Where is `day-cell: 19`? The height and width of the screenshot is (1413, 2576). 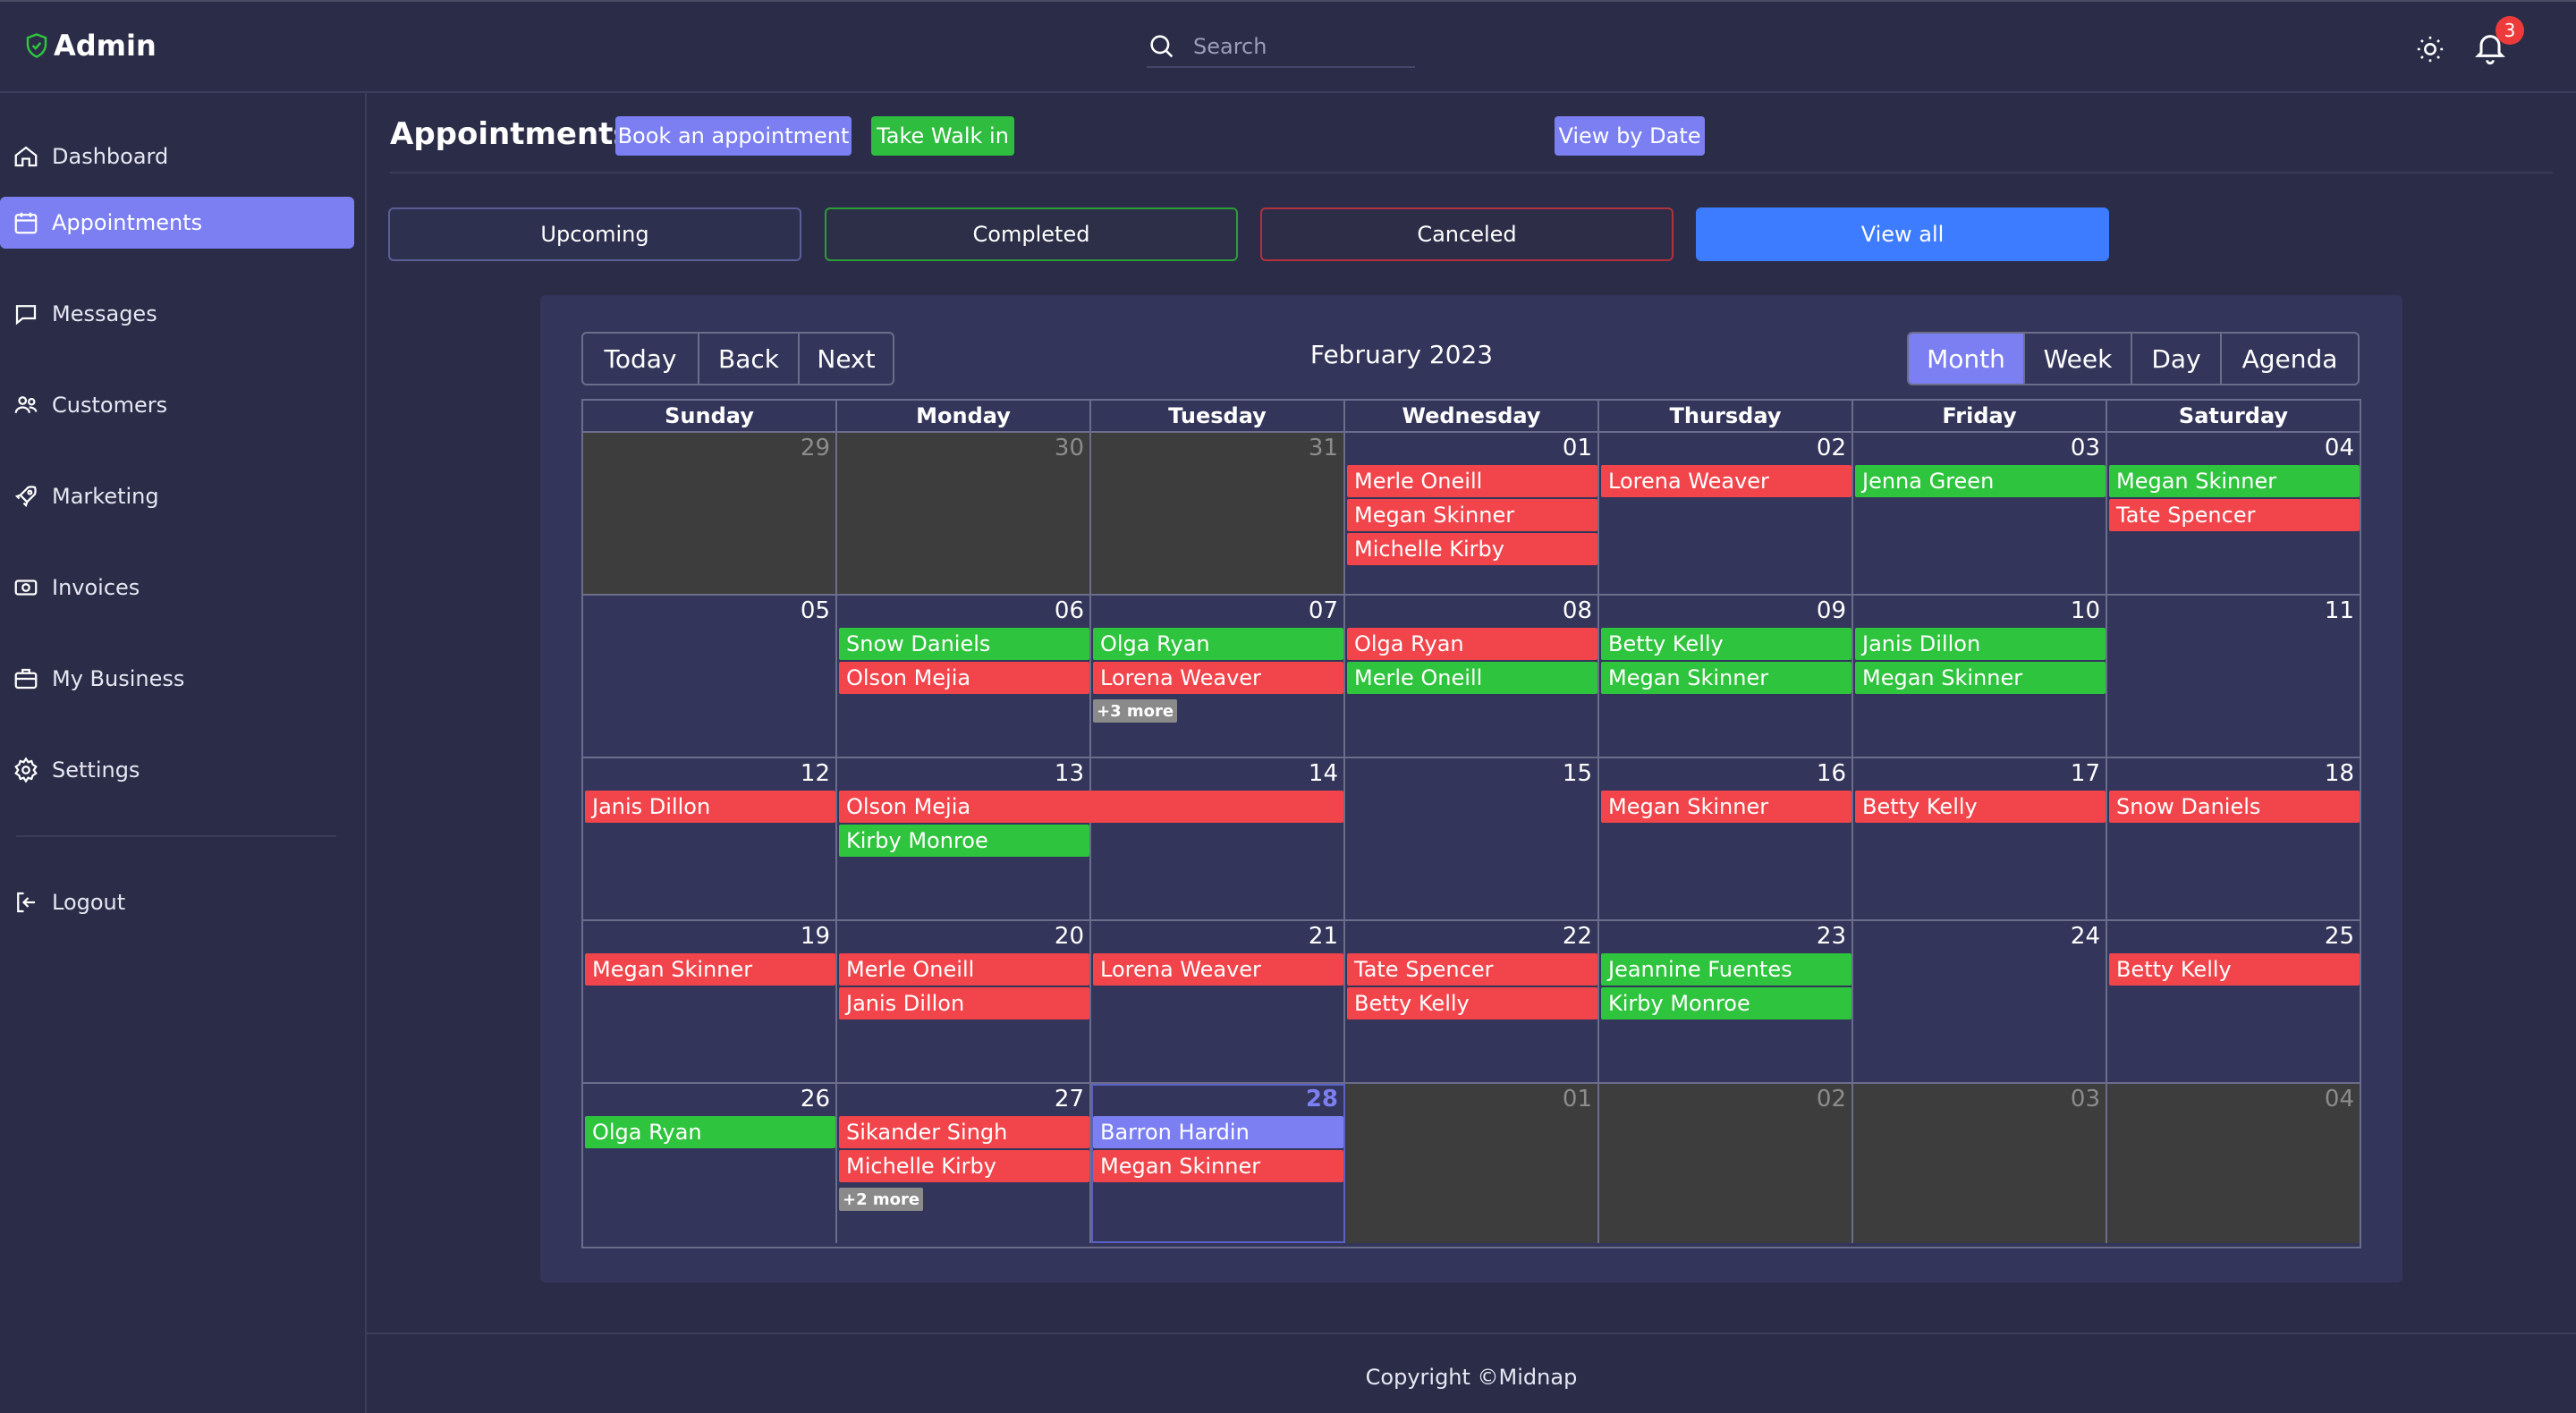
day-cell: 19 is located at coordinates (710, 1002).